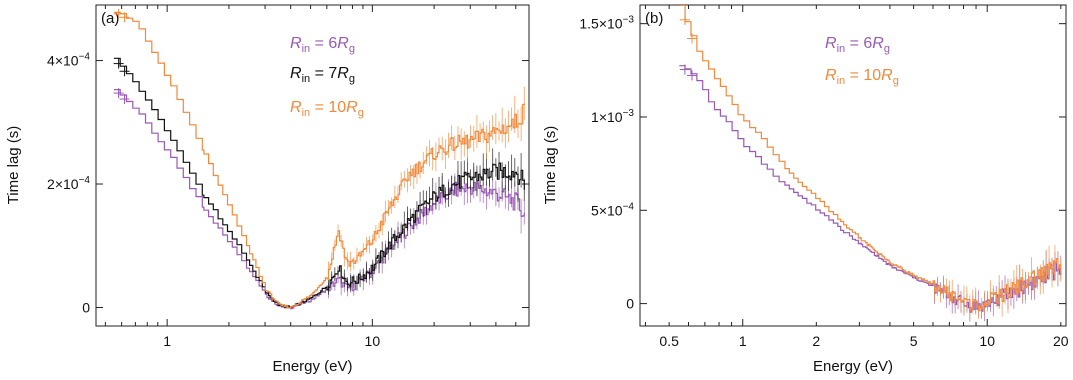 This screenshot has height=380, width=1073. I want to click on y-tick-label: 5×10⁻⁴, so click(612, 209).